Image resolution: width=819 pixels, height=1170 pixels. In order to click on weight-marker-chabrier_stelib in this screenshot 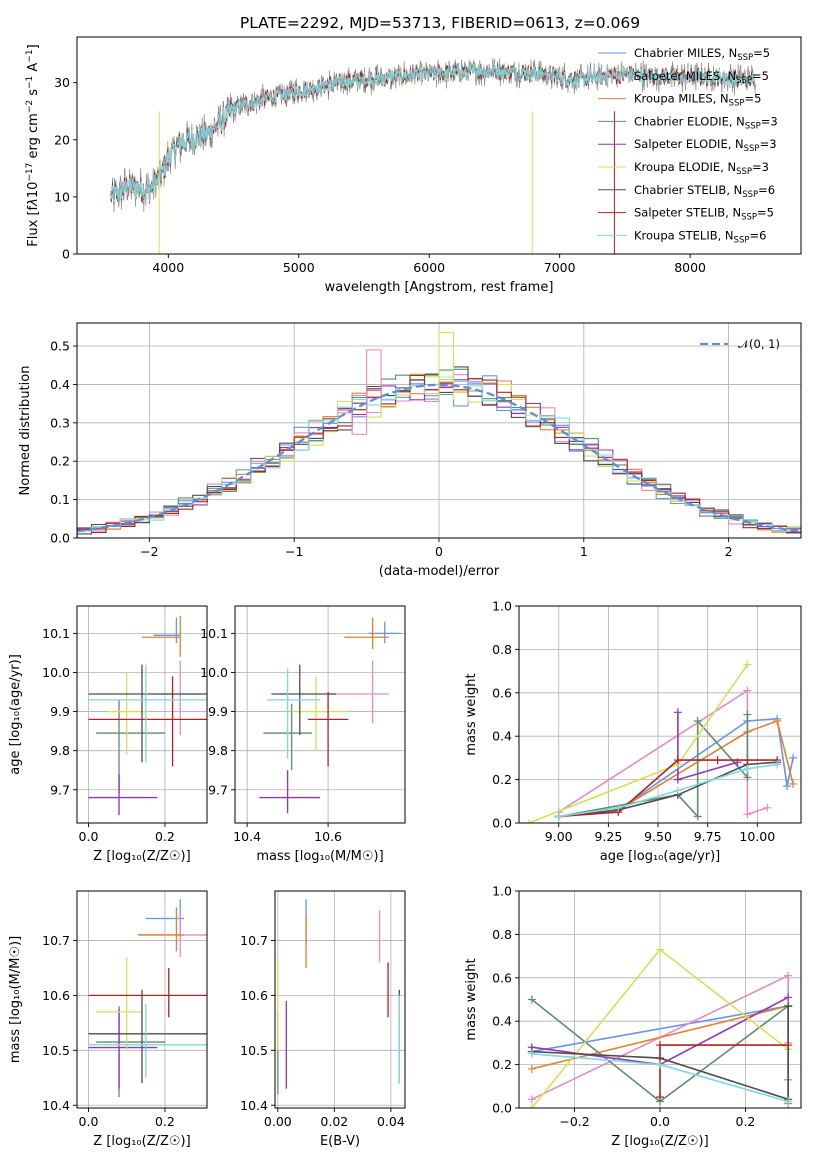, I will do `click(788, 1006)`.